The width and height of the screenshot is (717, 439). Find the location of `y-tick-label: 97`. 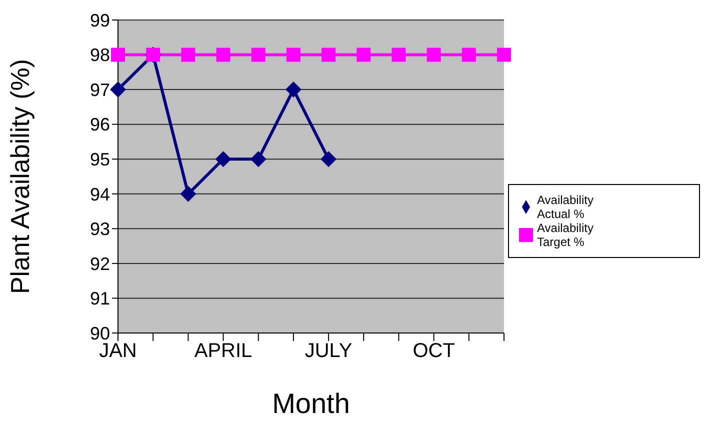

y-tick-label: 97 is located at coordinates (100, 90).